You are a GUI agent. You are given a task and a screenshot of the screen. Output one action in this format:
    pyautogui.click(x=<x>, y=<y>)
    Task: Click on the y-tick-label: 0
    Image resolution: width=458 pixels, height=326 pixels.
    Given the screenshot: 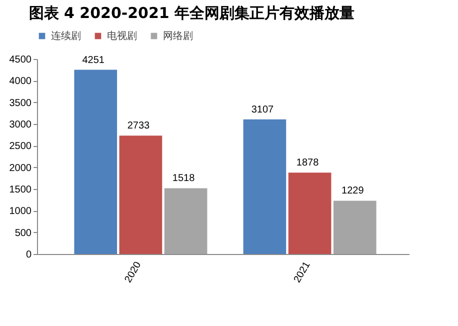 What is the action you would take?
    pyautogui.click(x=29, y=255)
    